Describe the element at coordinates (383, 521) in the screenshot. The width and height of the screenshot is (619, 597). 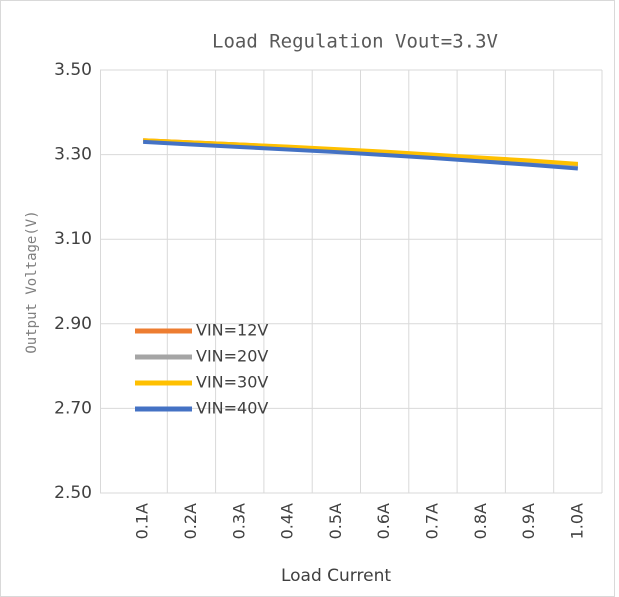
I see `x-tick-label: 0.6A` at that location.